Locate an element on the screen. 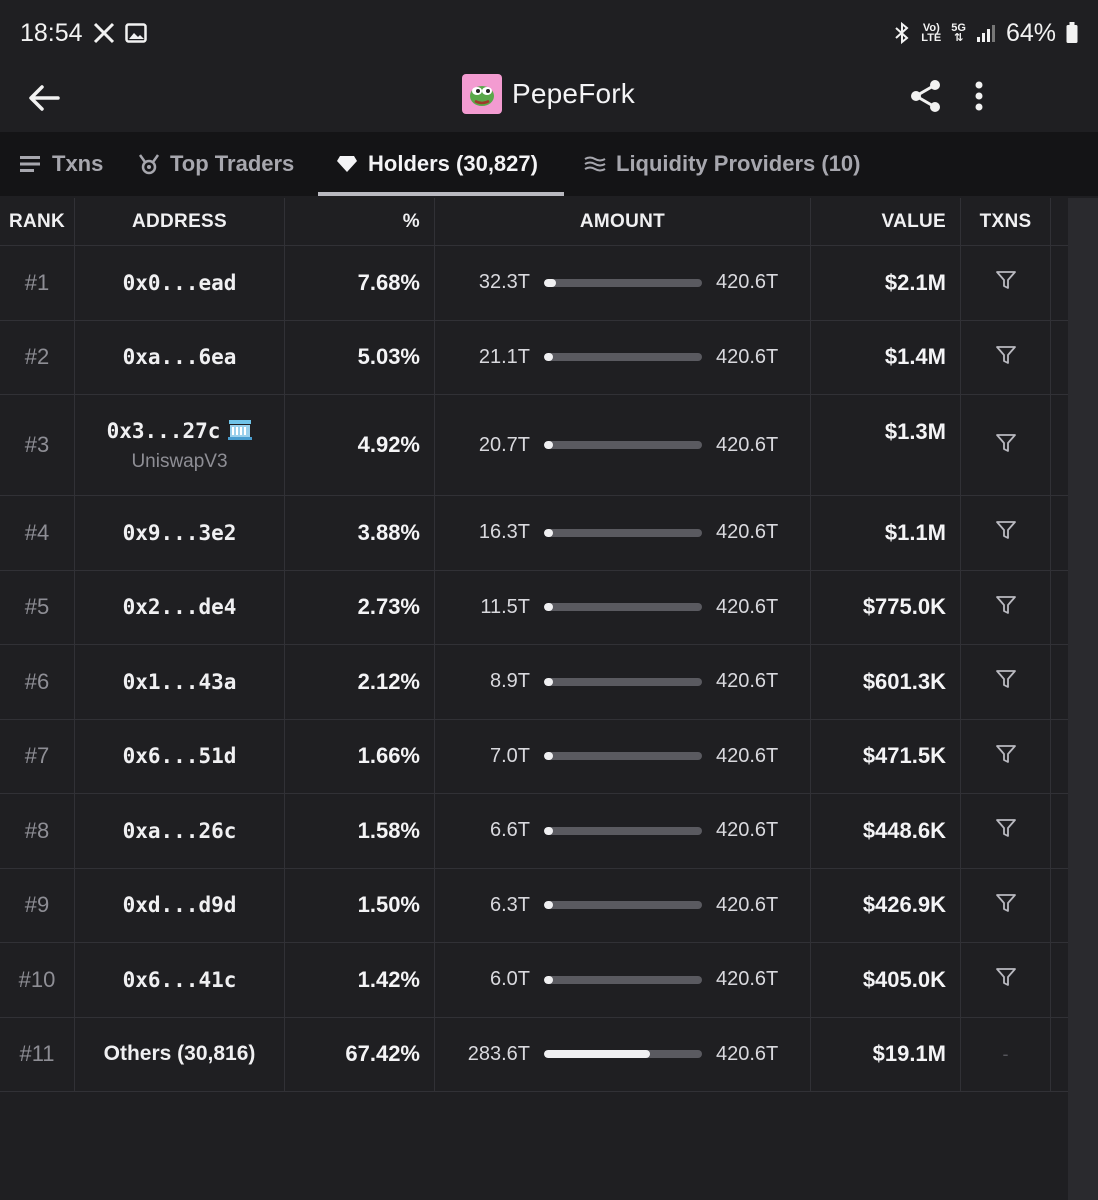 Image resolution: width=1098 pixels, height=1200 pixels. amount-value: 16.3T is located at coordinates (504, 532).